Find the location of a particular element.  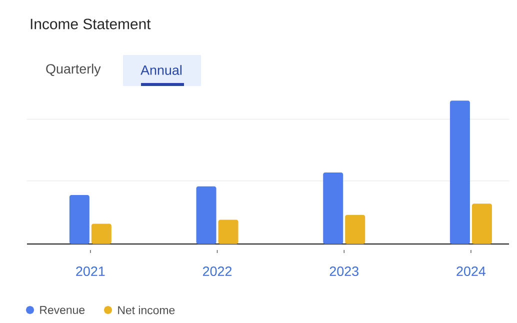

x-tick-label: 2022 is located at coordinates (217, 271).